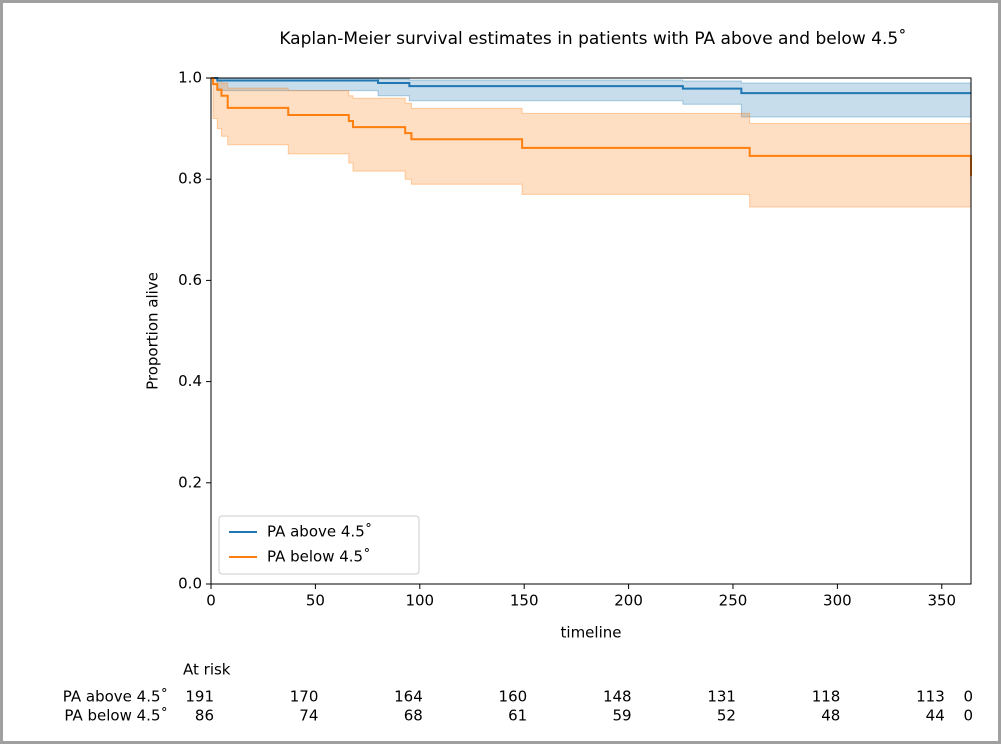  I want to click on y-tick-label: 0.8, so click(190, 179).